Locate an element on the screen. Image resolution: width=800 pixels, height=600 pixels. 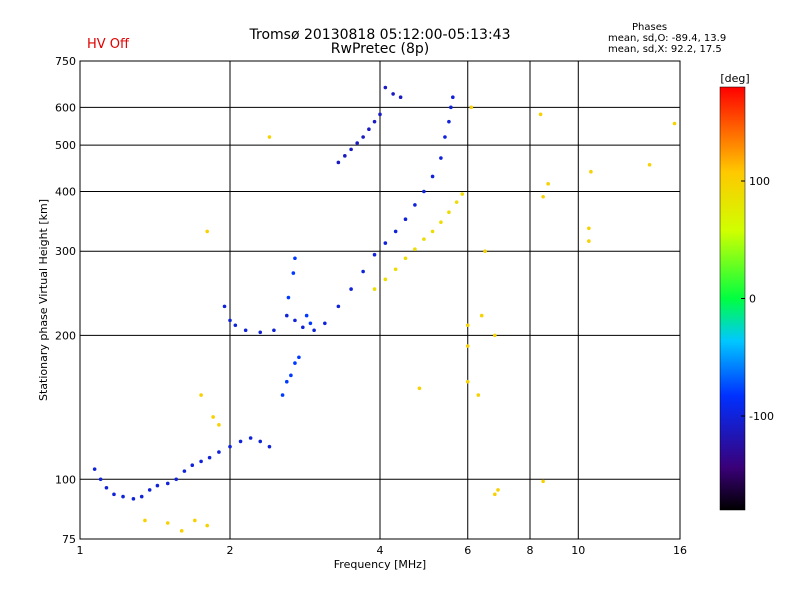
x-axis-label: Frequency [MHz] is located at coordinates (380, 564).